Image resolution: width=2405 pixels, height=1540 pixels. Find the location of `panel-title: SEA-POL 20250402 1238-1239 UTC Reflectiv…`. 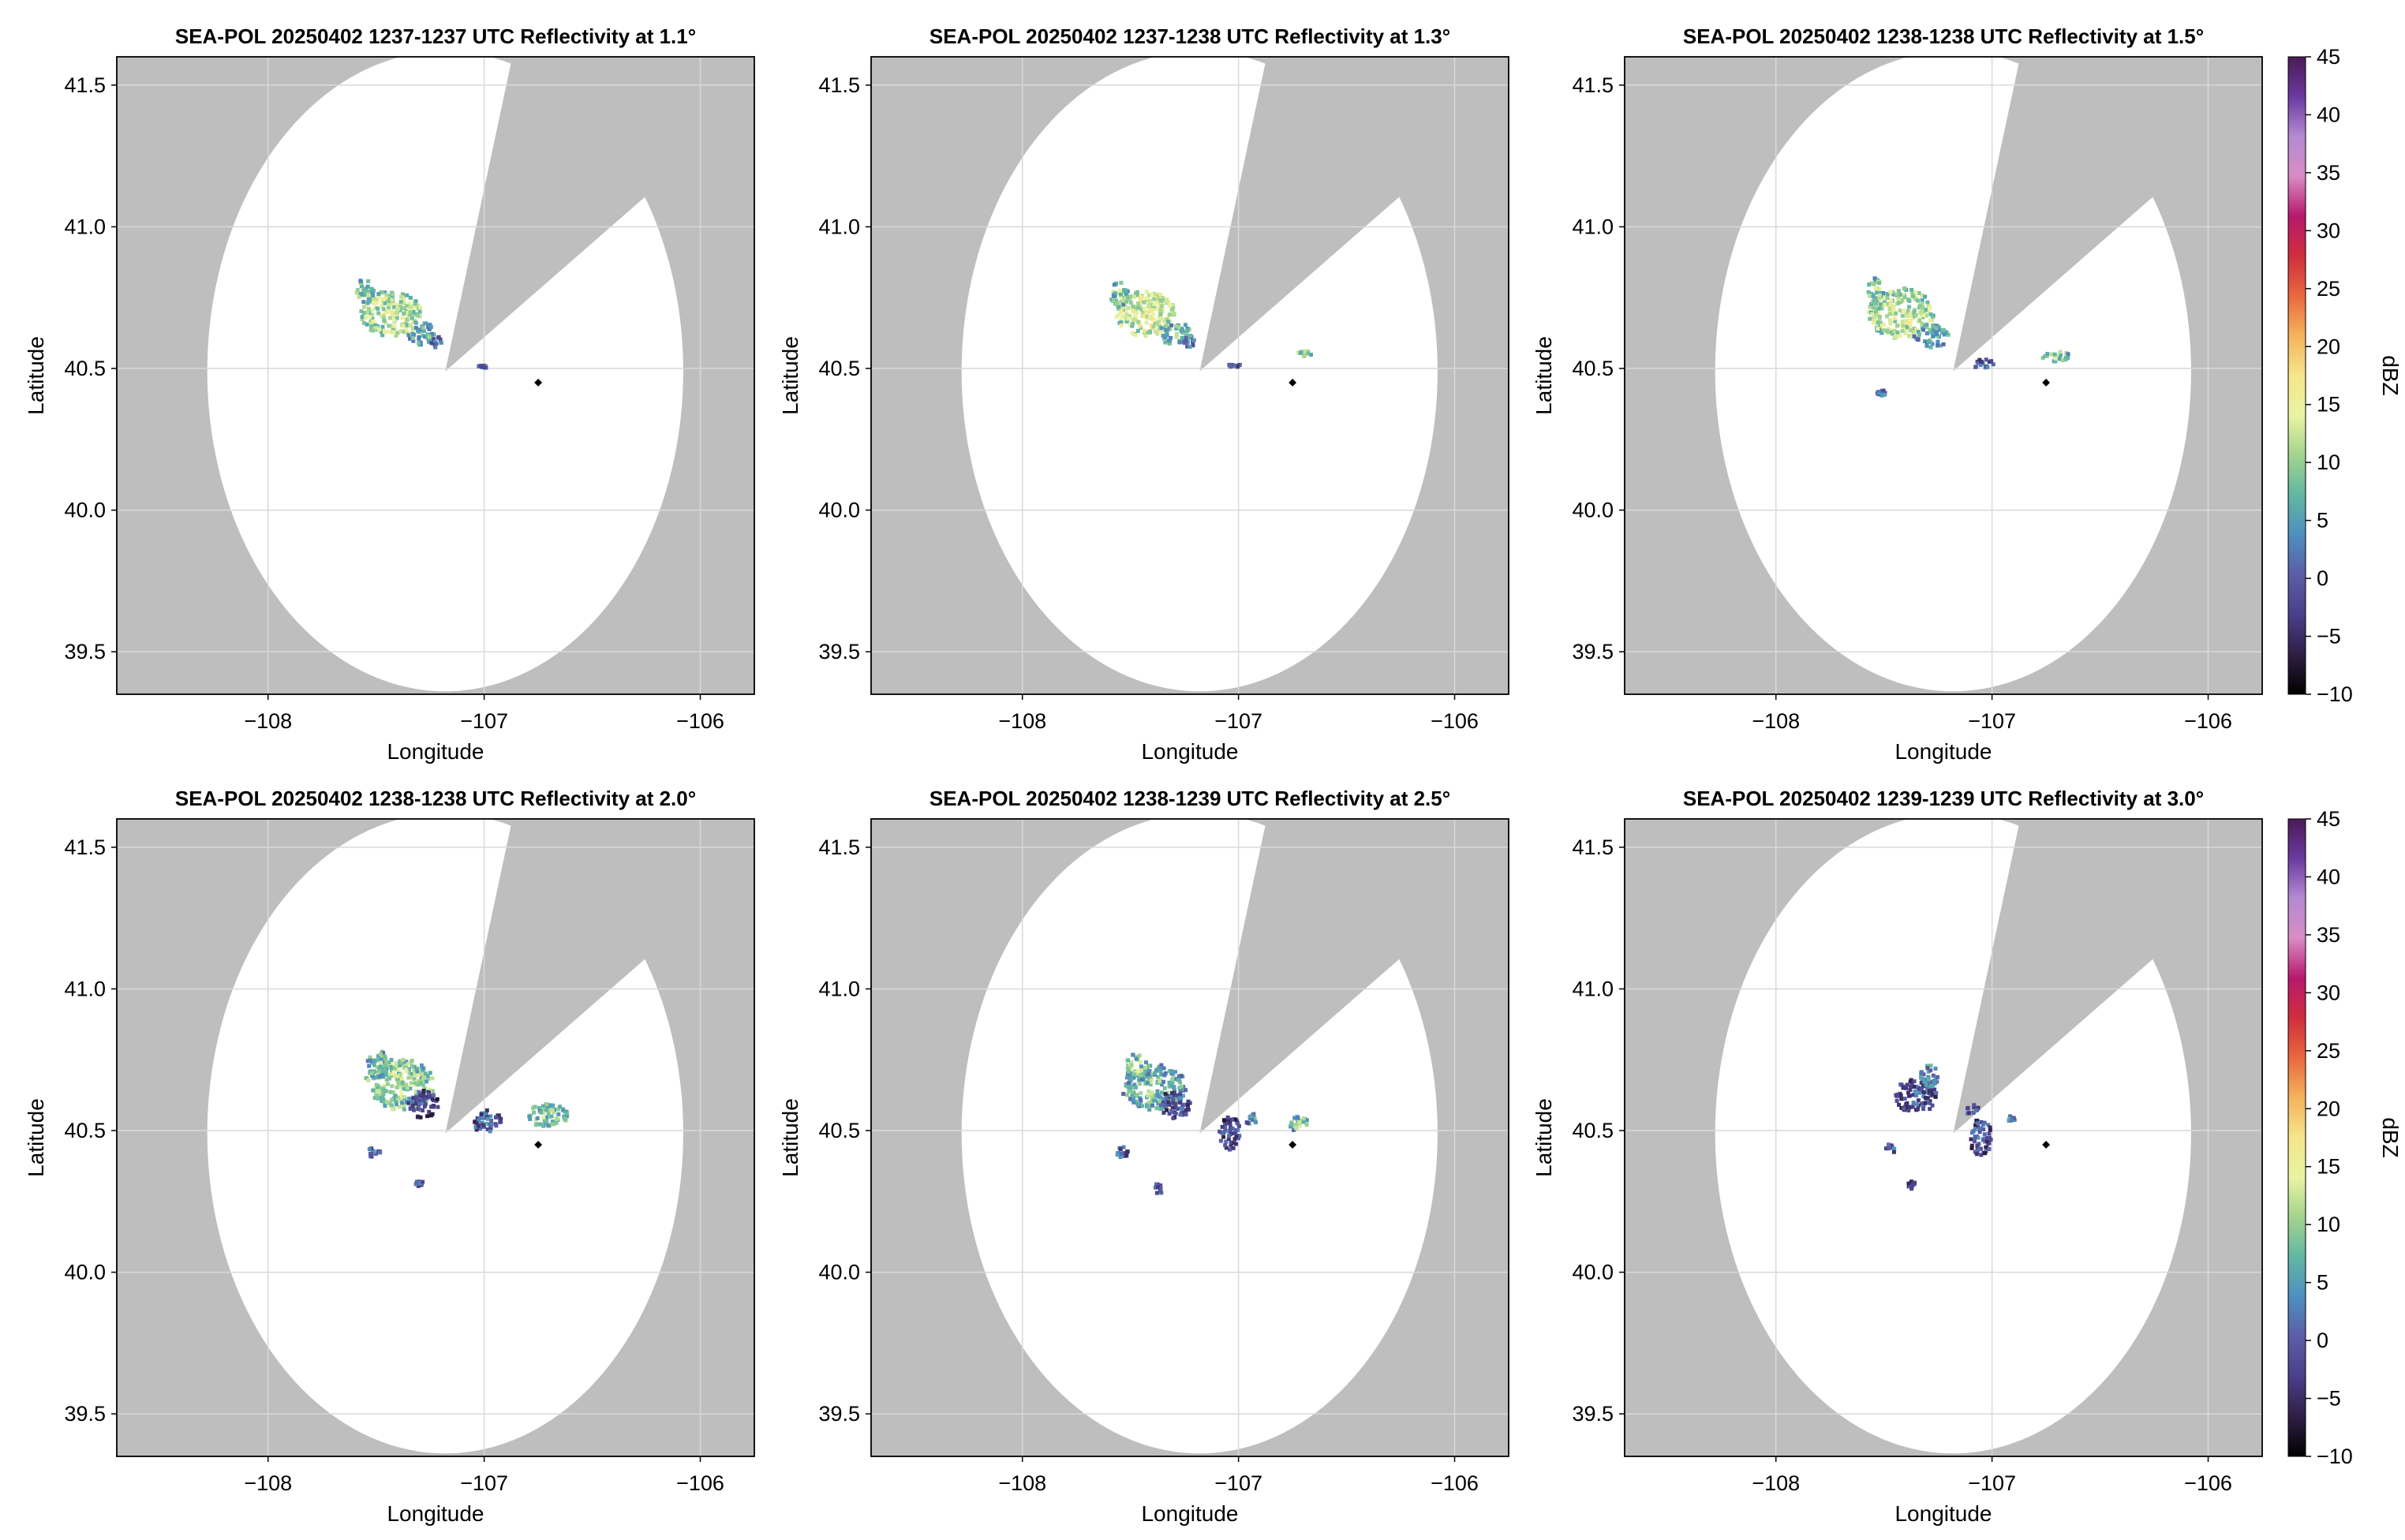

panel-title: SEA-POL 20250402 1238-1239 UTC Reflectiv… is located at coordinates (1189, 798).